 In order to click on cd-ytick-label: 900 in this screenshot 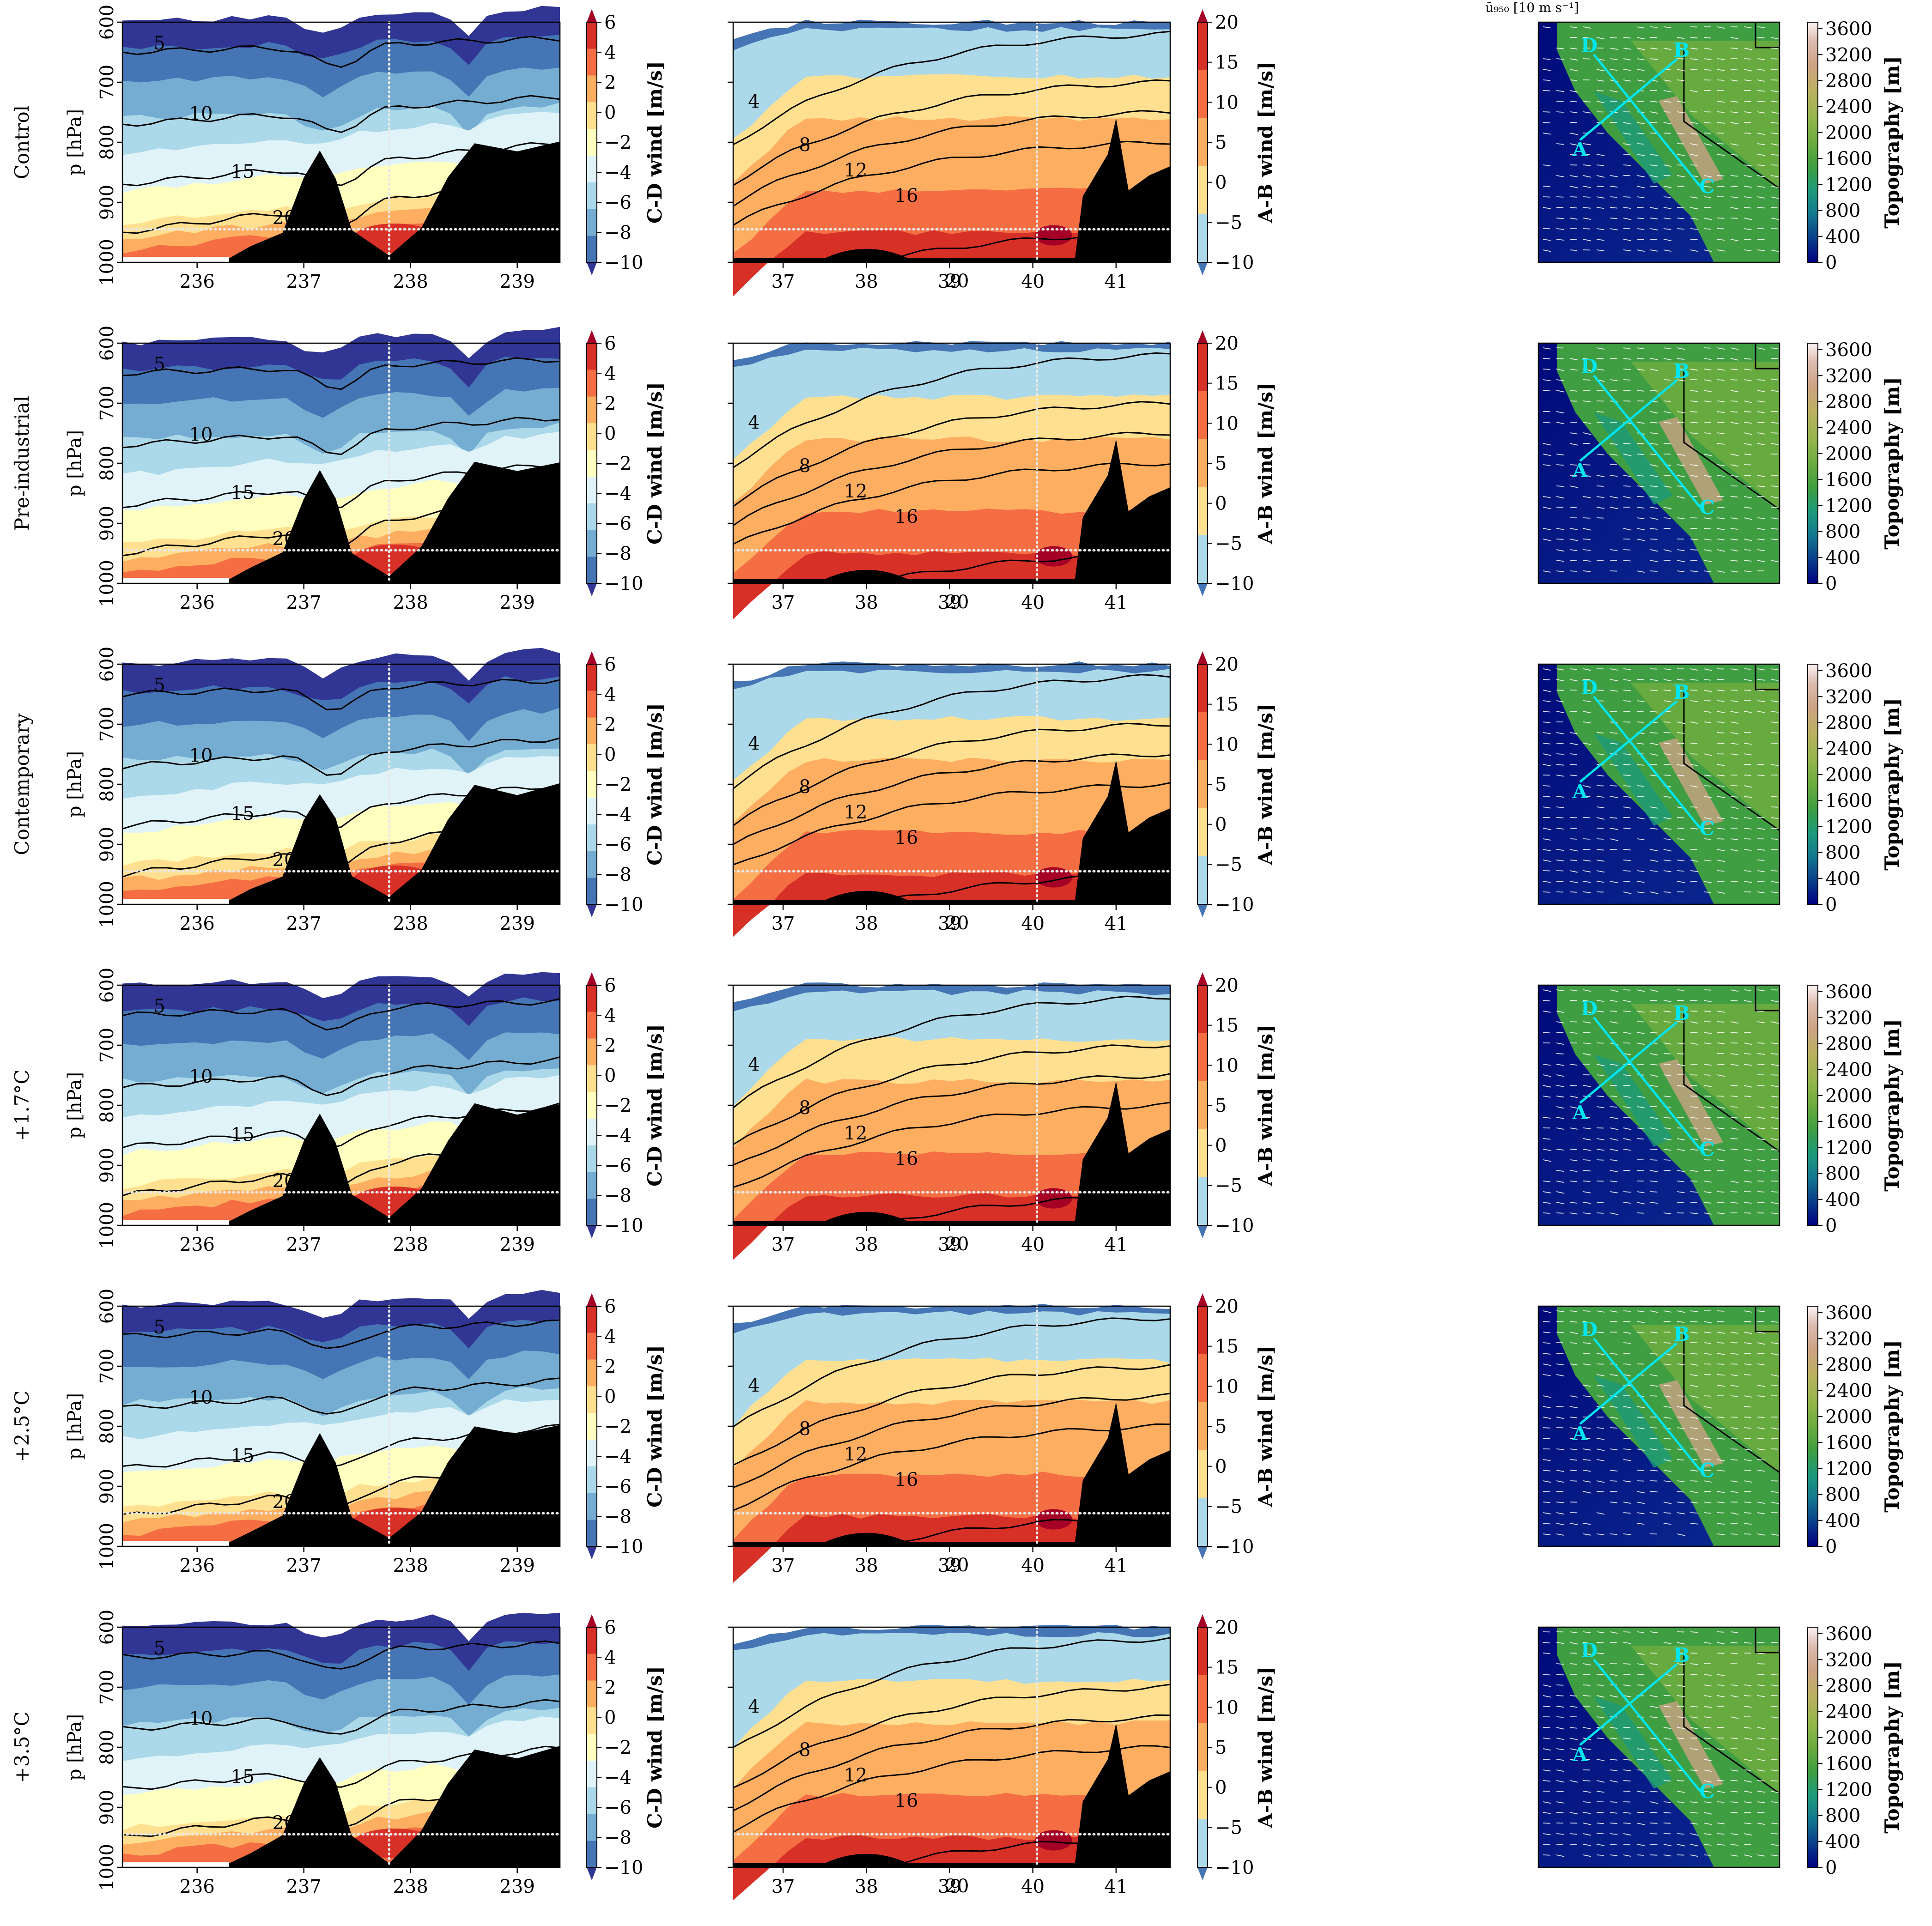, I will do `click(107, 1486)`.